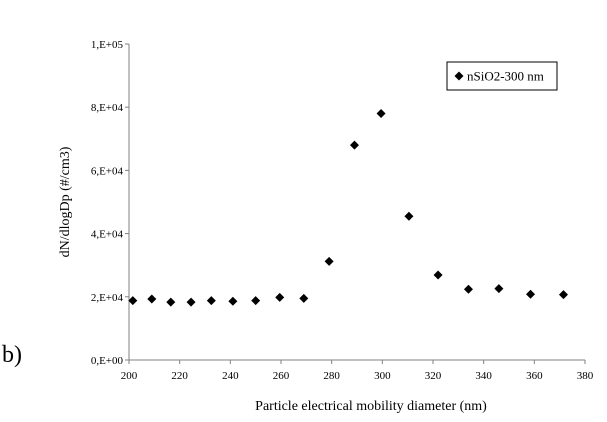 The width and height of the screenshot is (607, 422). Describe the element at coordinates (107, 235) in the screenshot. I see `y-tick-label: 4,E+04` at that location.